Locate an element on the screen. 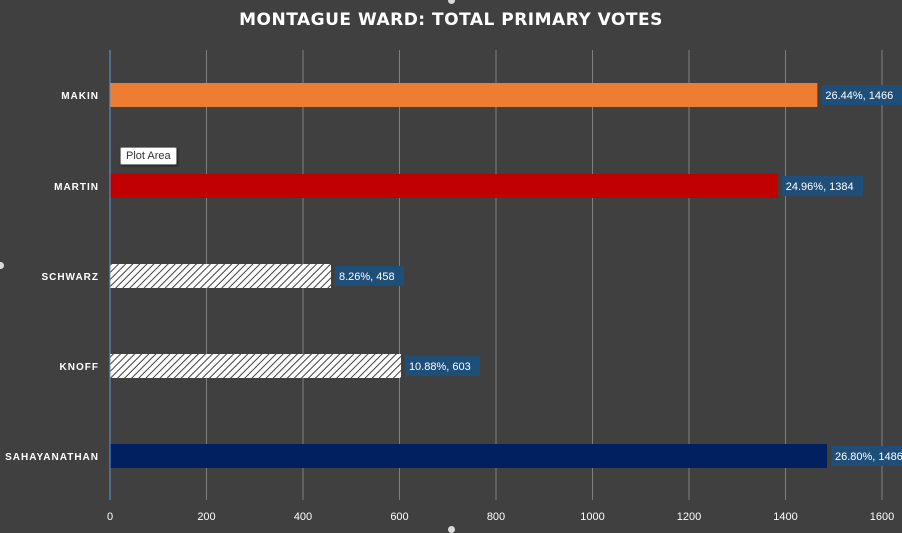 The height and width of the screenshot is (533, 902). x-tick-label: 1000 is located at coordinates (592, 517).